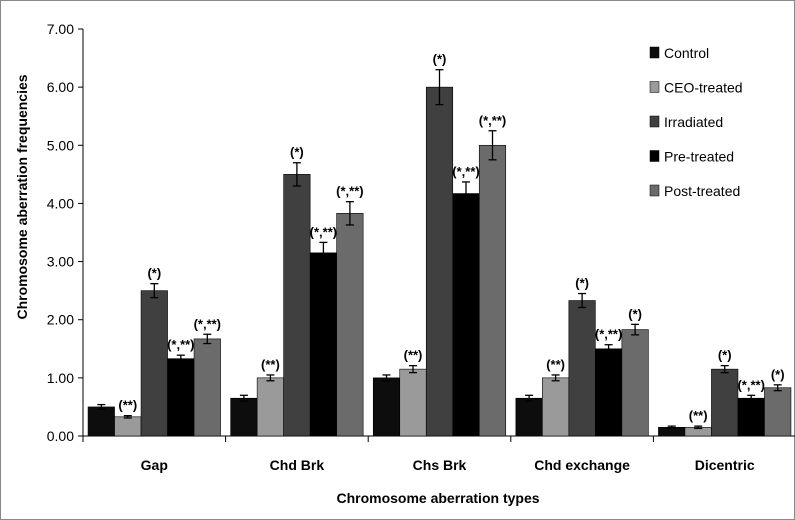 This screenshot has width=795, height=520. Describe the element at coordinates (702, 191) in the screenshot. I see `legend-label: Post-treated` at that location.